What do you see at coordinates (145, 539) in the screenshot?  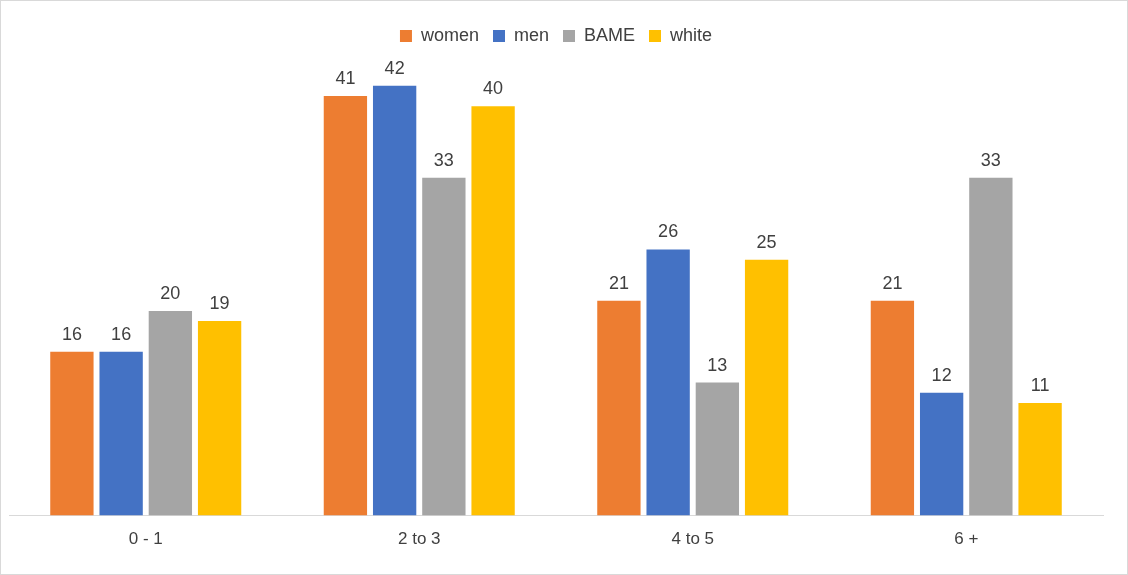 I see `x-tick-label: 0 - 1` at bounding box center [145, 539].